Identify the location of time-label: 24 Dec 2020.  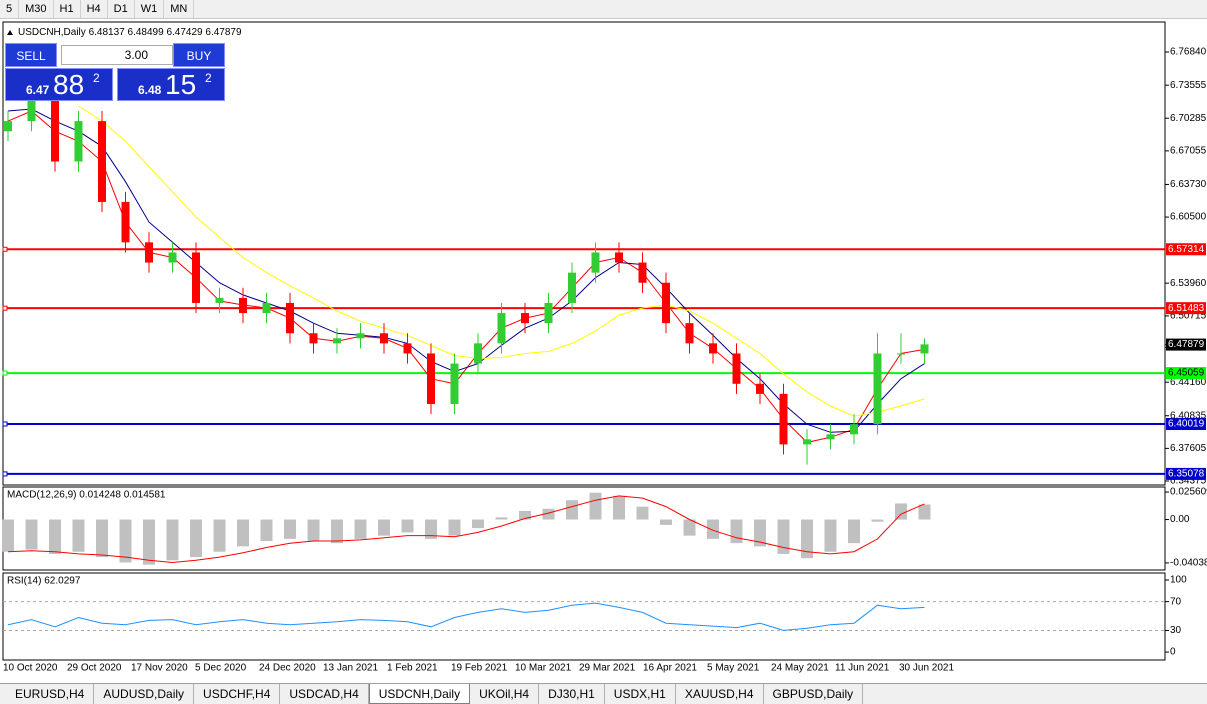
(287, 668).